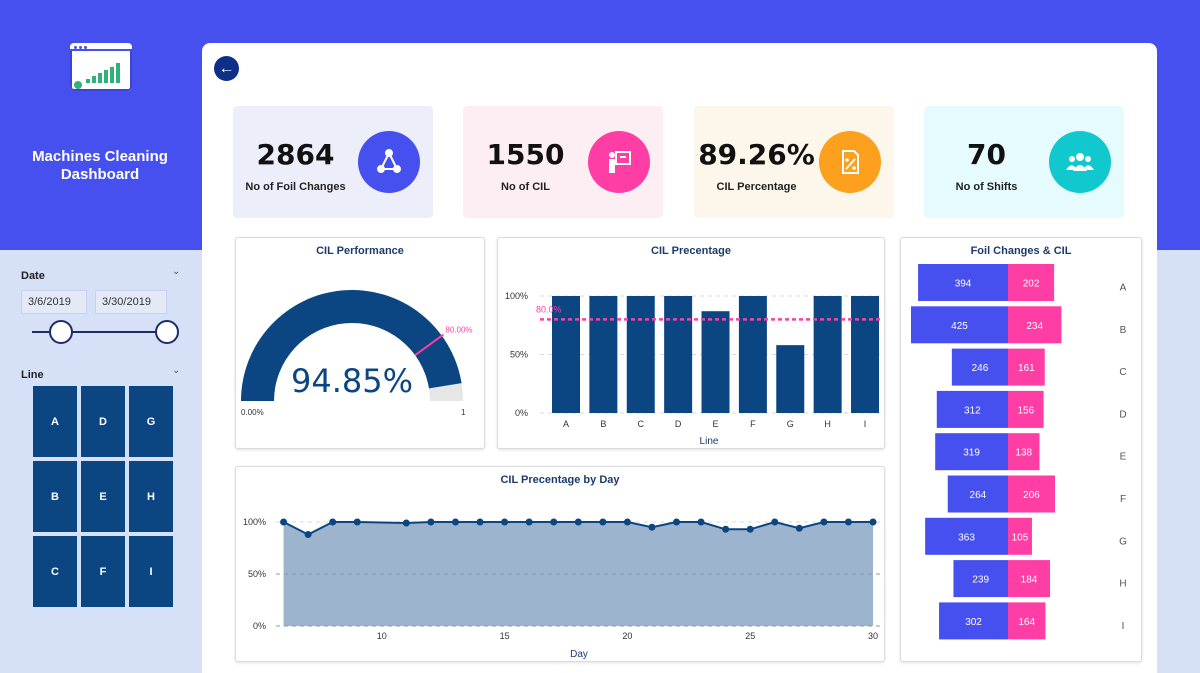 This screenshot has height=673, width=1200. What do you see at coordinates (980, 580) in the screenshot?
I see `foil-value-label: 239` at bounding box center [980, 580].